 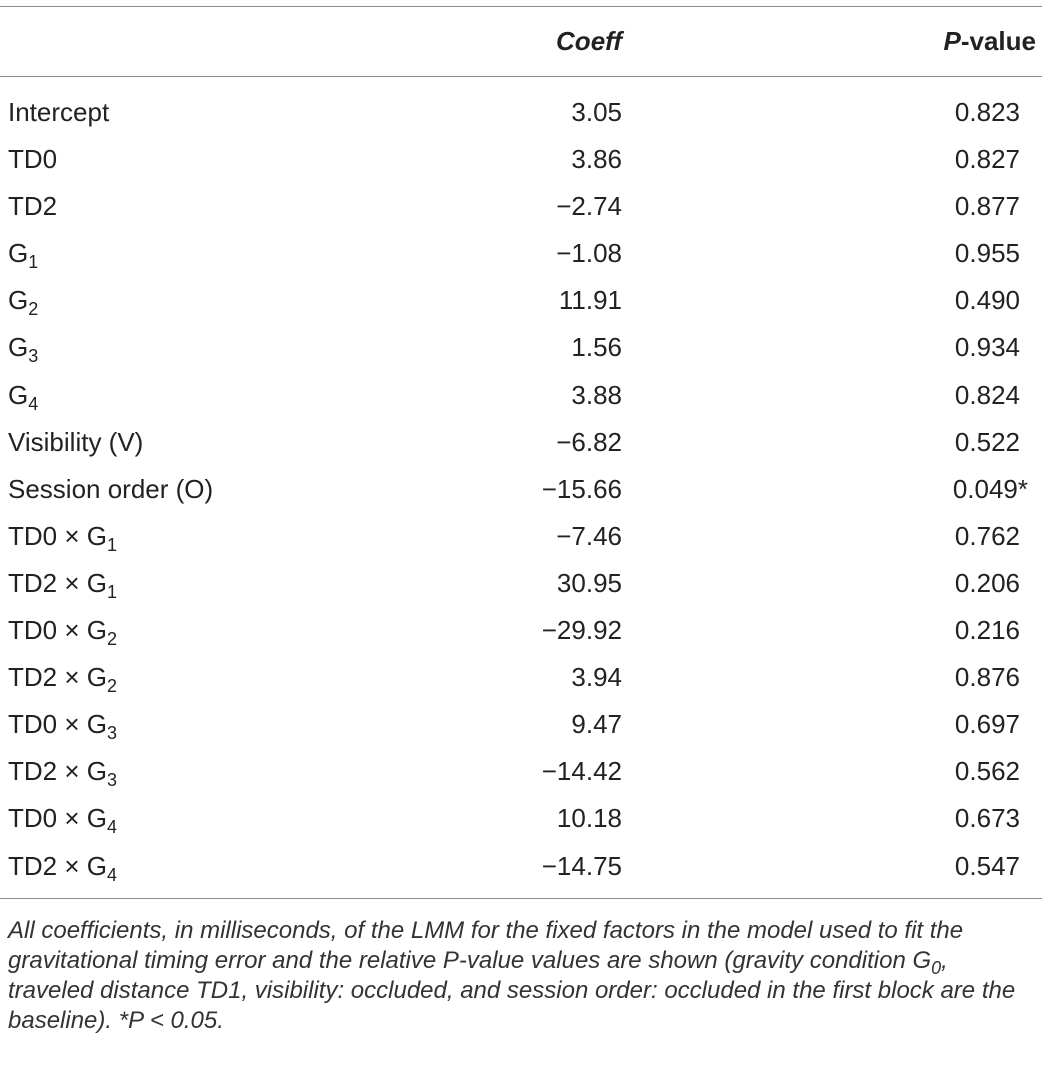 I want to click on row-term: TD2, so click(x=32, y=206).